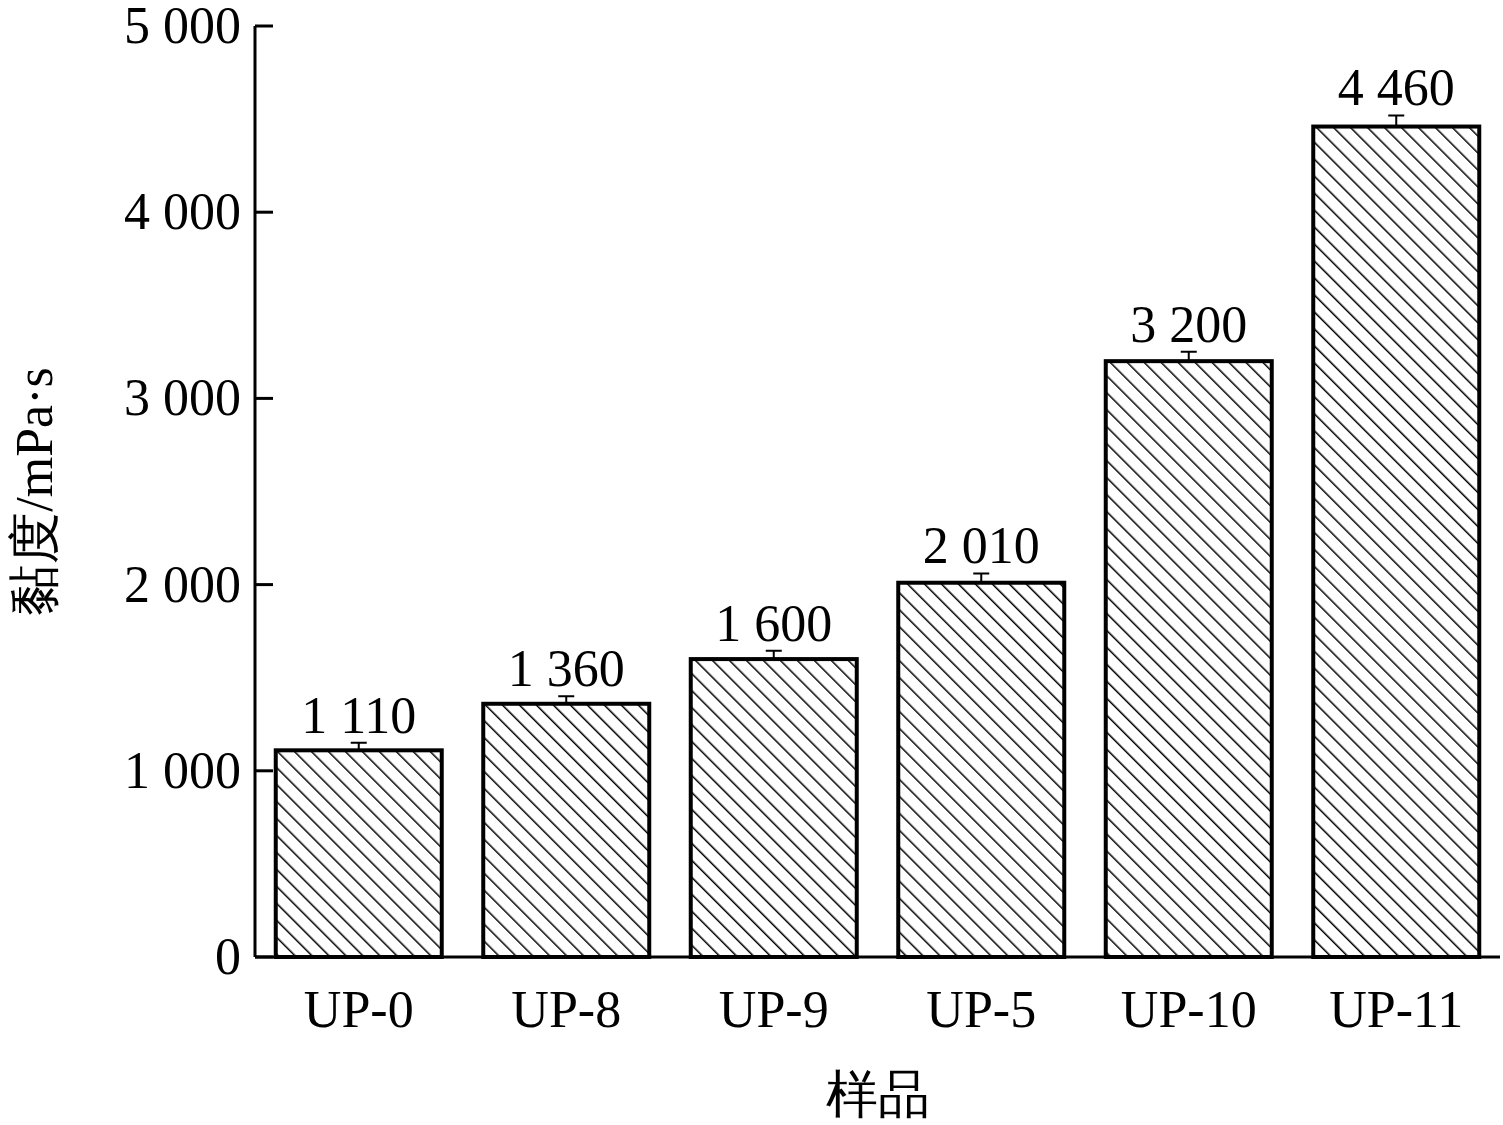 This screenshot has height=1125, width=1503. What do you see at coordinates (877, 1094) in the screenshot?
I see `x-axis-title: 样品` at bounding box center [877, 1094].